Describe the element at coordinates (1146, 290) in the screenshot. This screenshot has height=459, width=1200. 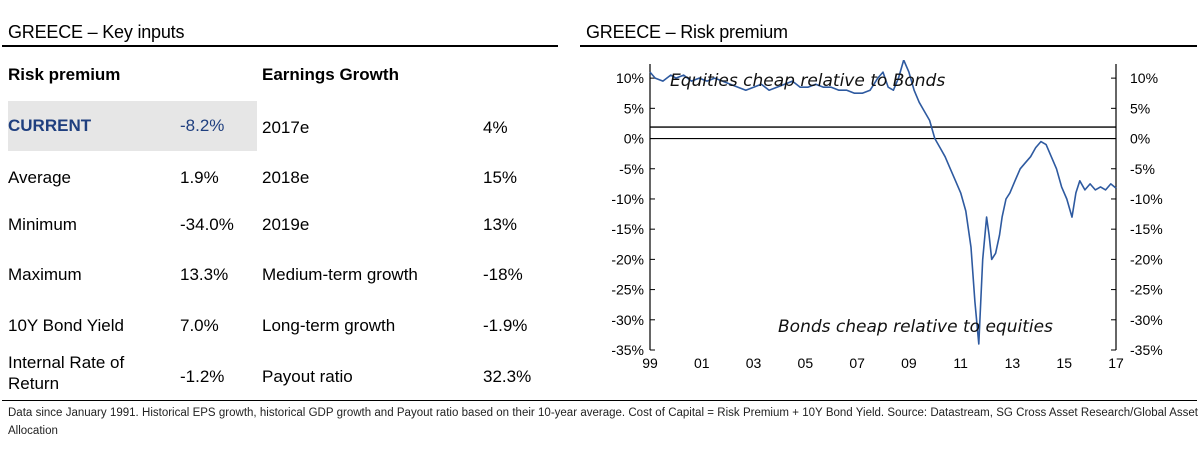
I see `y-tick-label-right: -25%` at that location.